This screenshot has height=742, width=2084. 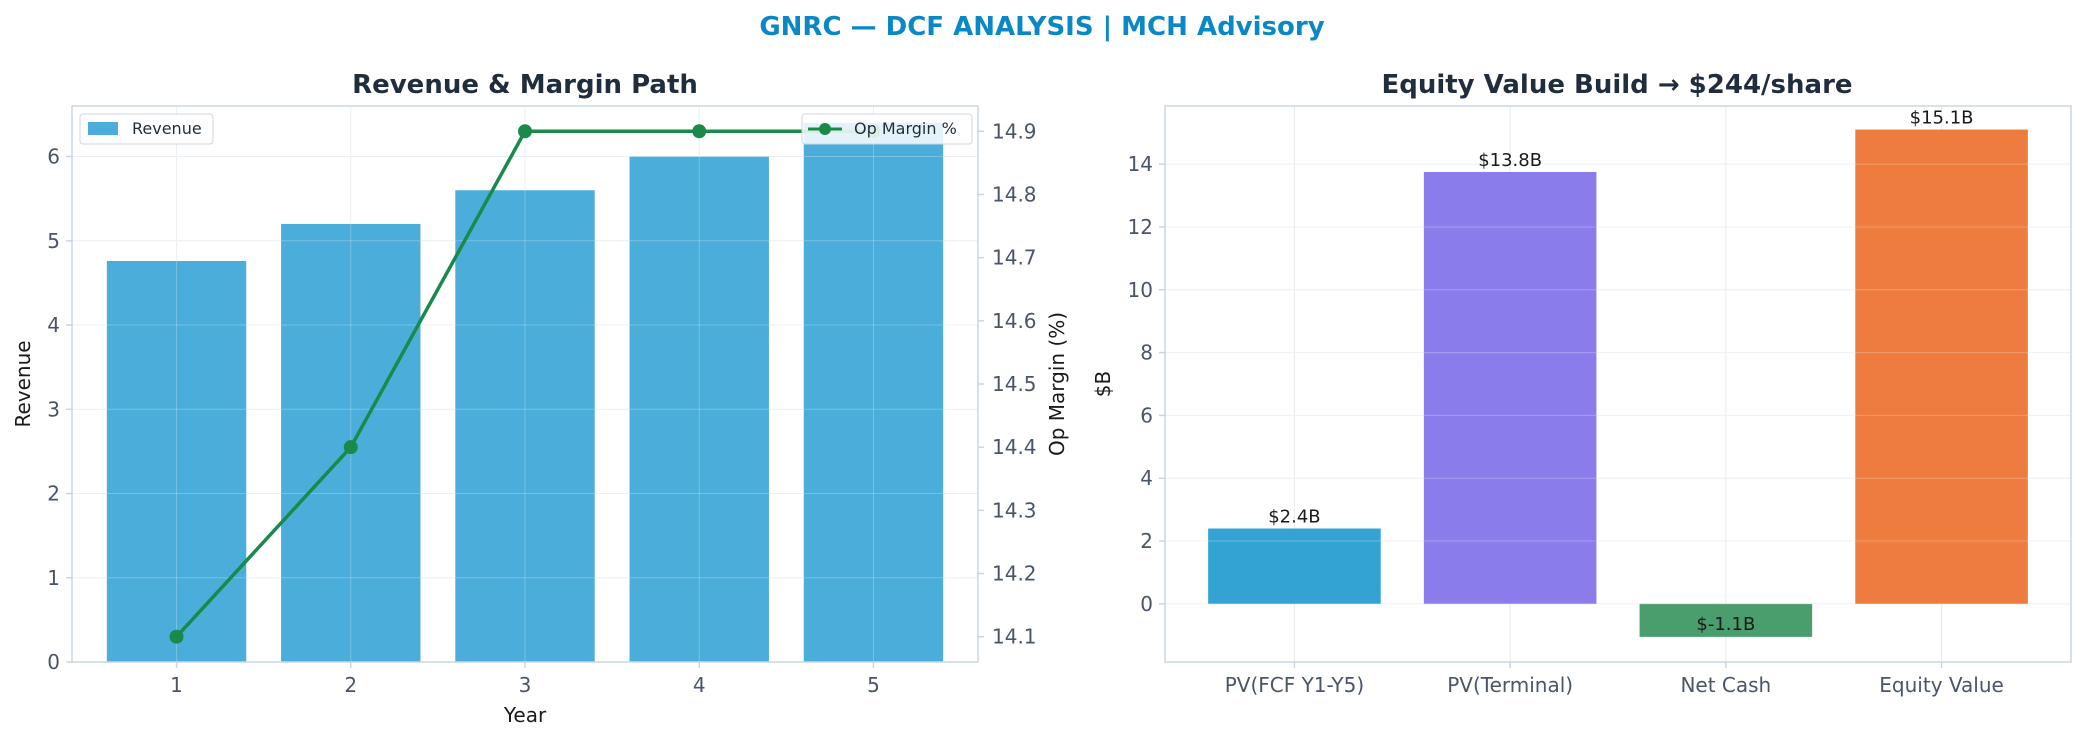 I want to click on x-axis-ticks: 1 2 3 4 5, so click(x=525, y=679).